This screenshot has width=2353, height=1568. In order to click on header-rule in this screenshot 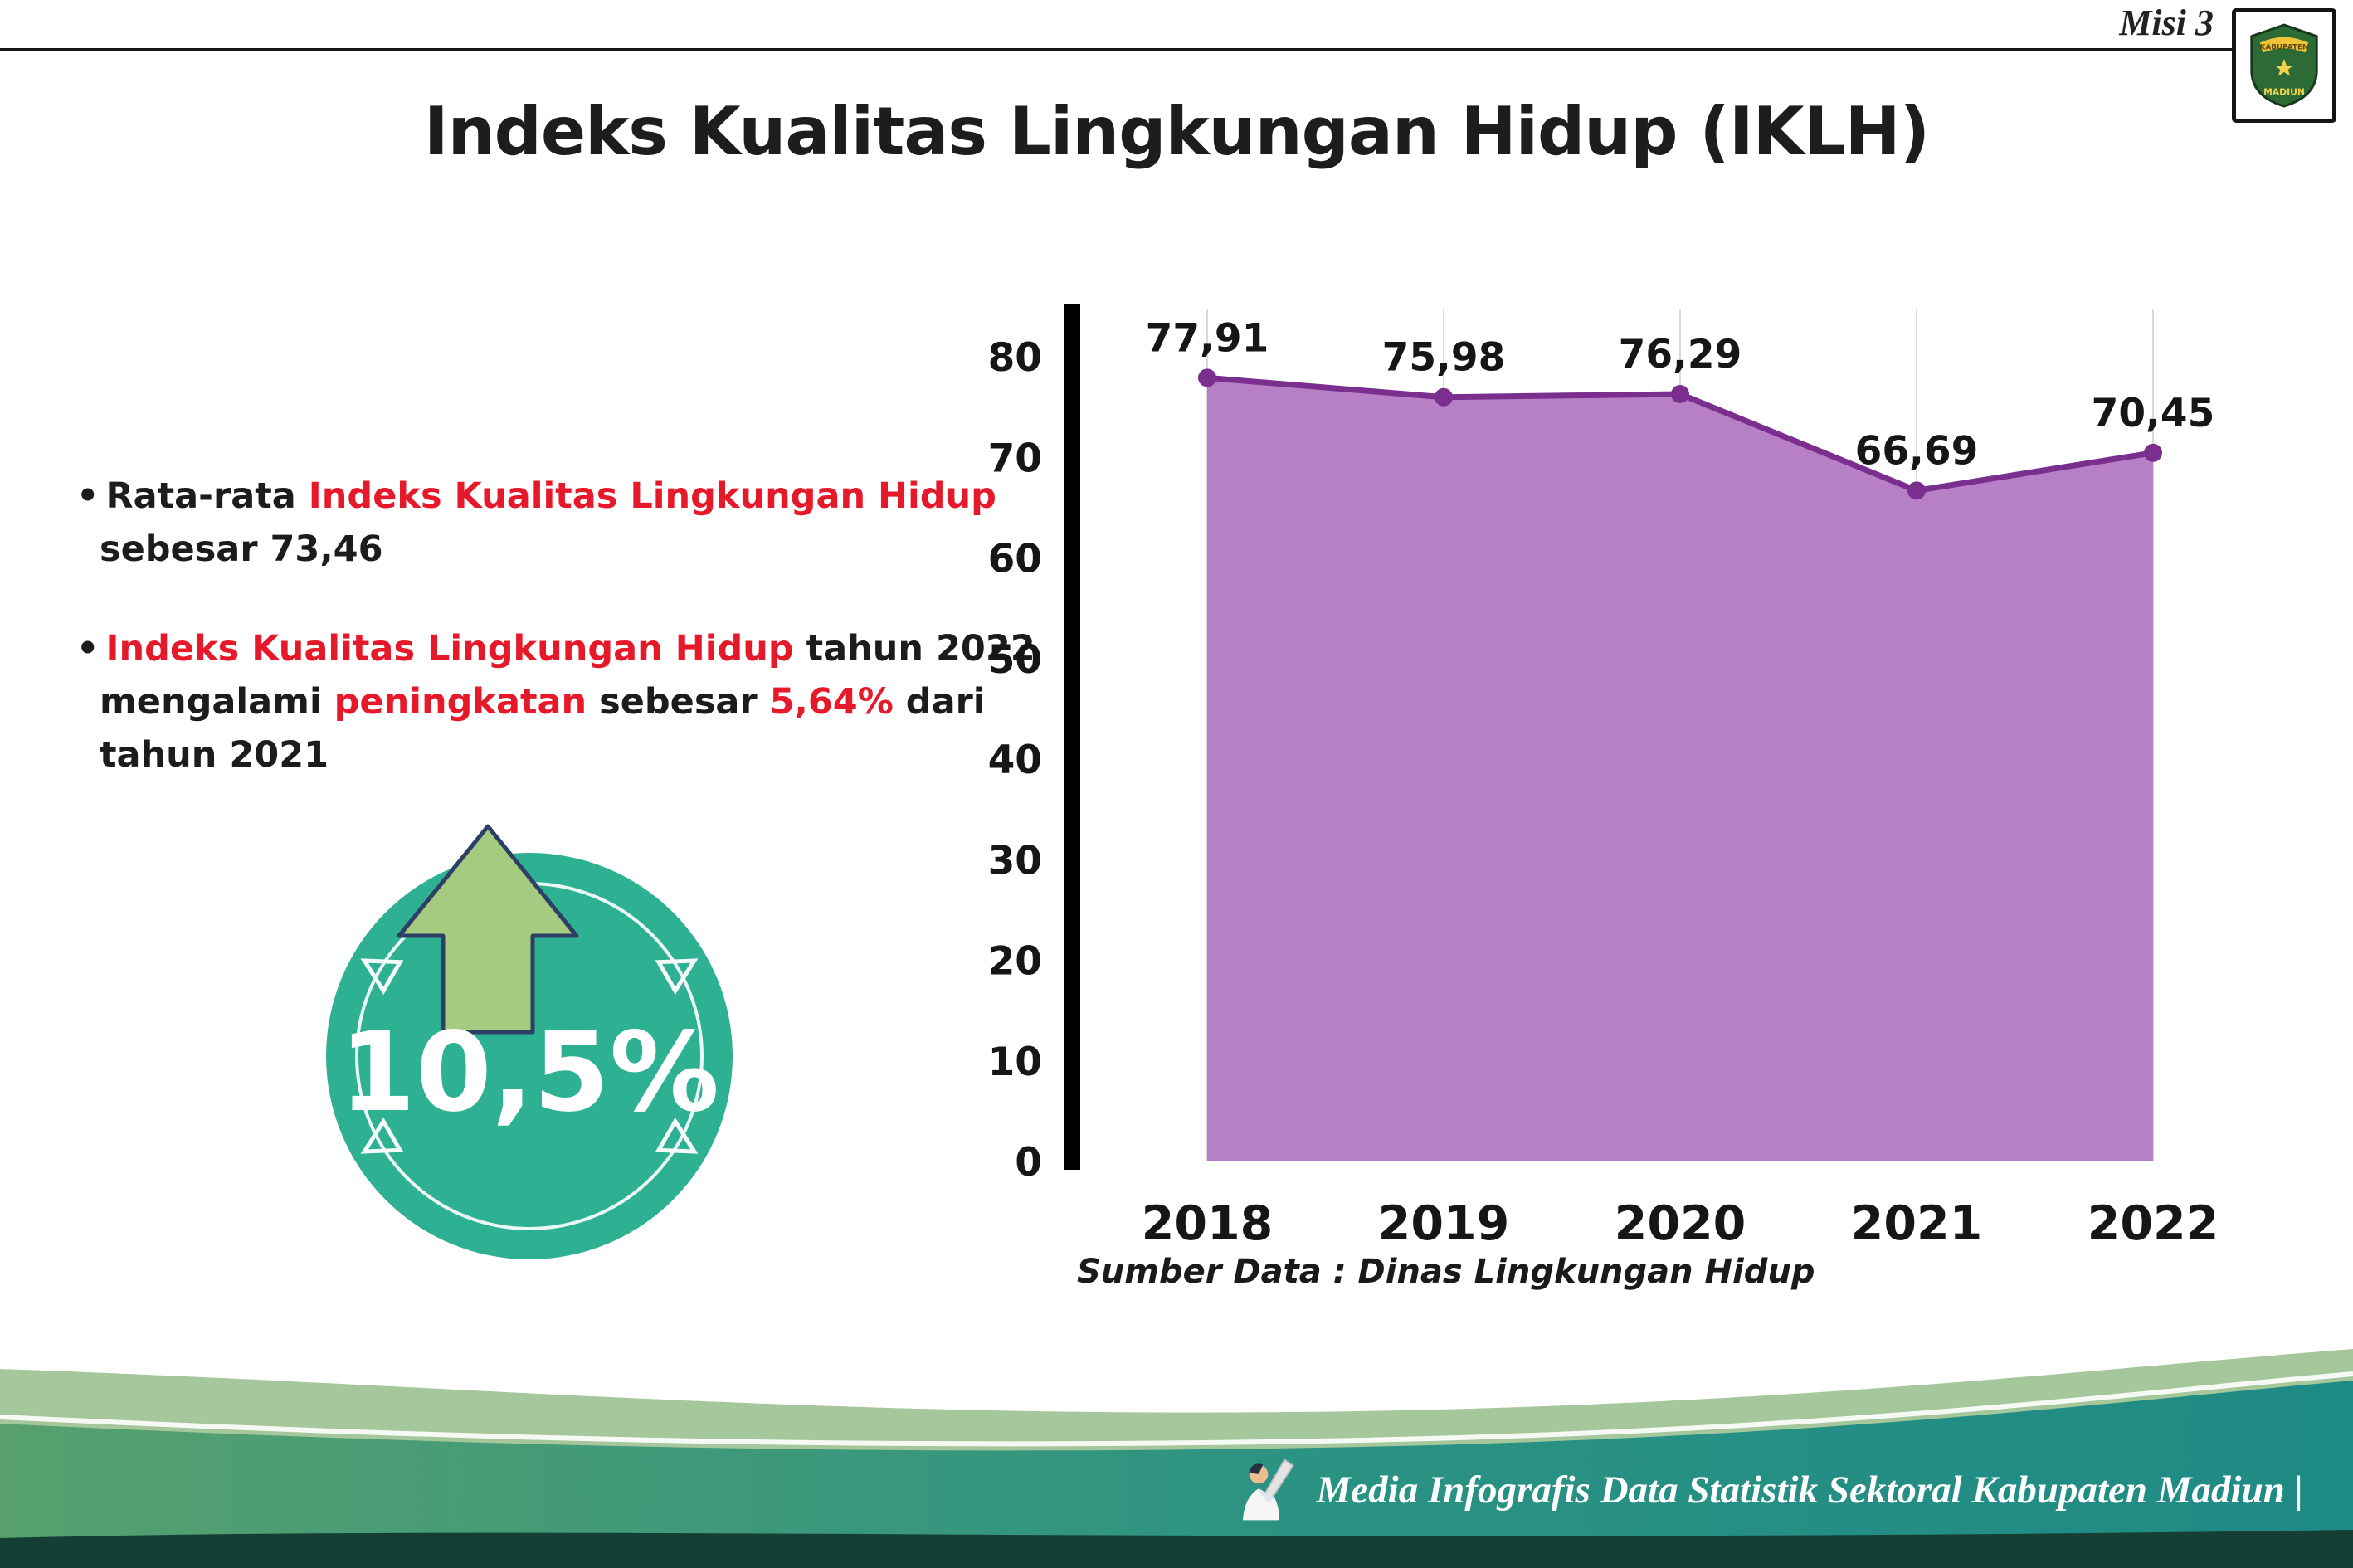, I will do `click(1117, 49)`.